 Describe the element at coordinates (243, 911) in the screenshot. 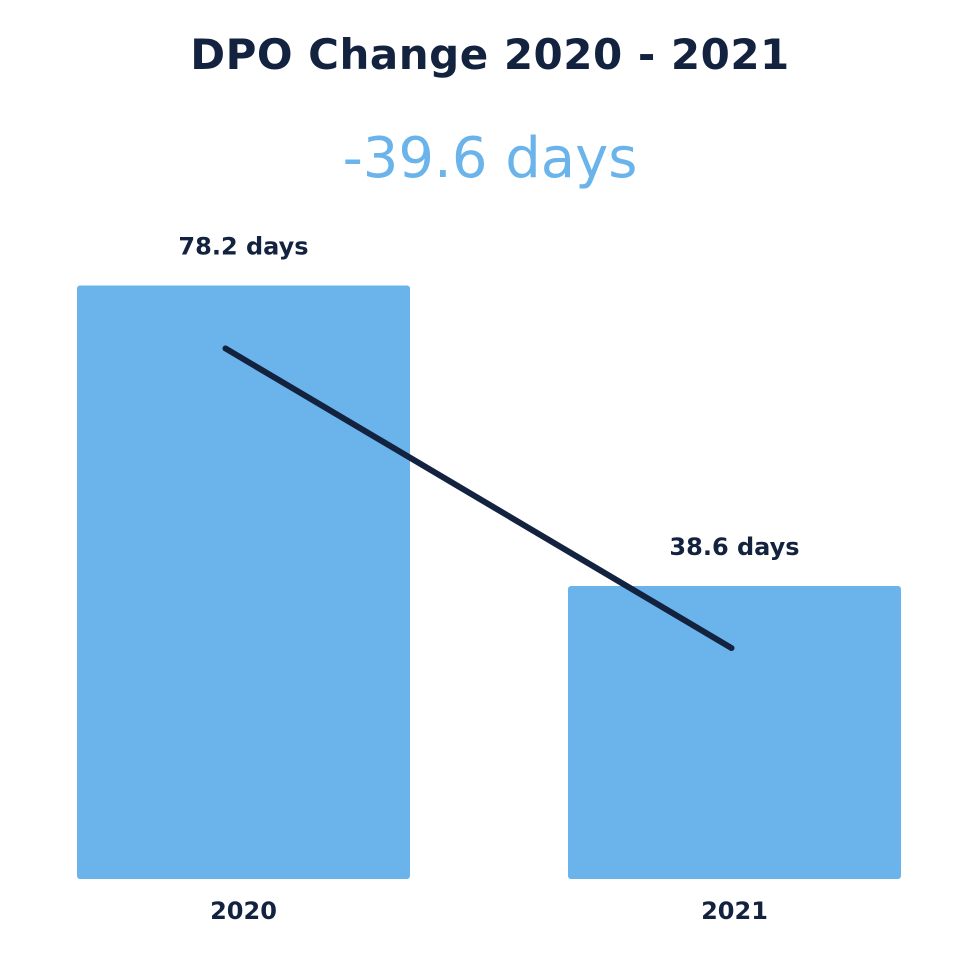

I see `category-label-2020: 2020` at that location.